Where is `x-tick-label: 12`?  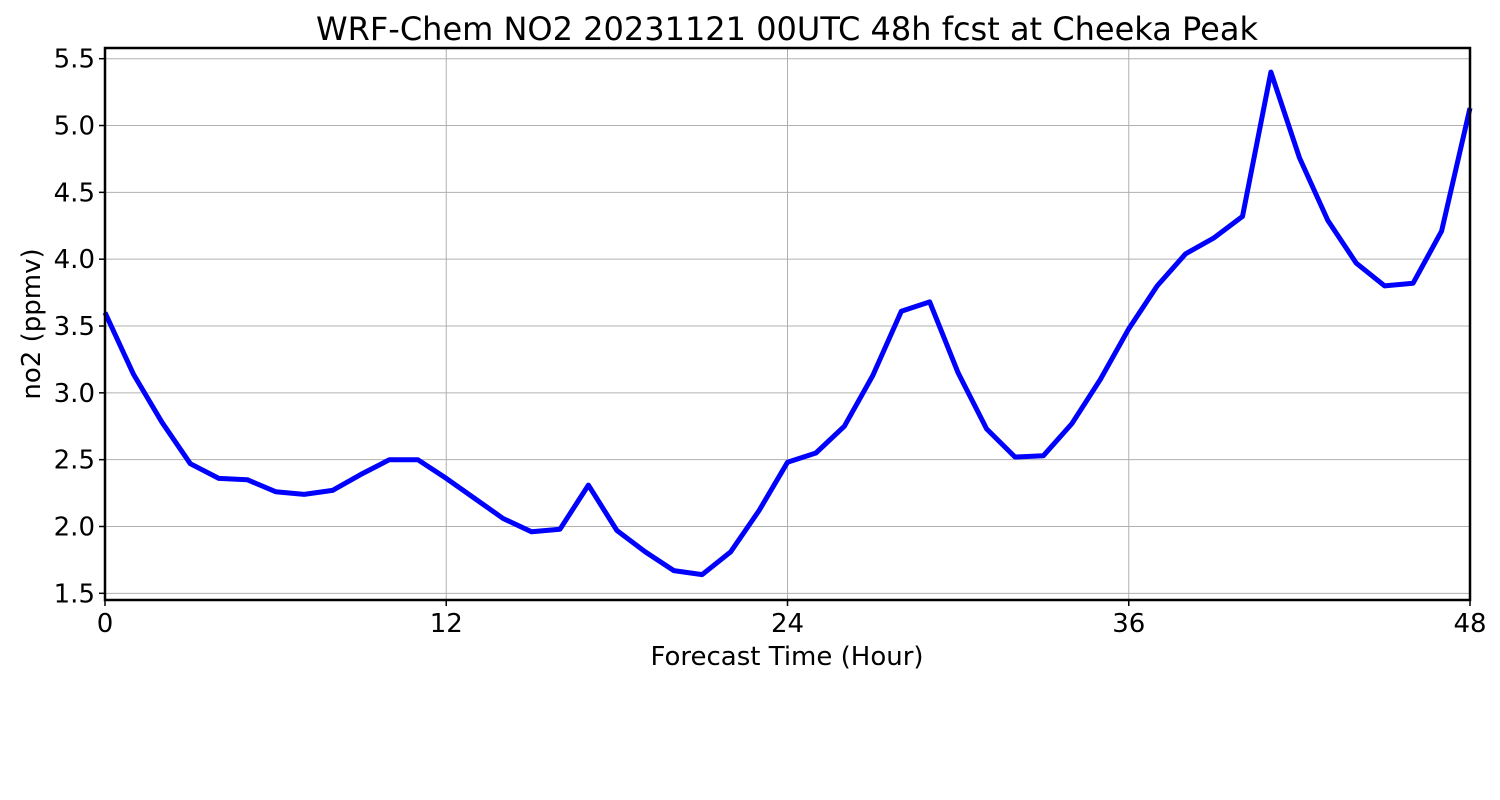
x-tick-label: 12 is located at coordinates (446, 624).